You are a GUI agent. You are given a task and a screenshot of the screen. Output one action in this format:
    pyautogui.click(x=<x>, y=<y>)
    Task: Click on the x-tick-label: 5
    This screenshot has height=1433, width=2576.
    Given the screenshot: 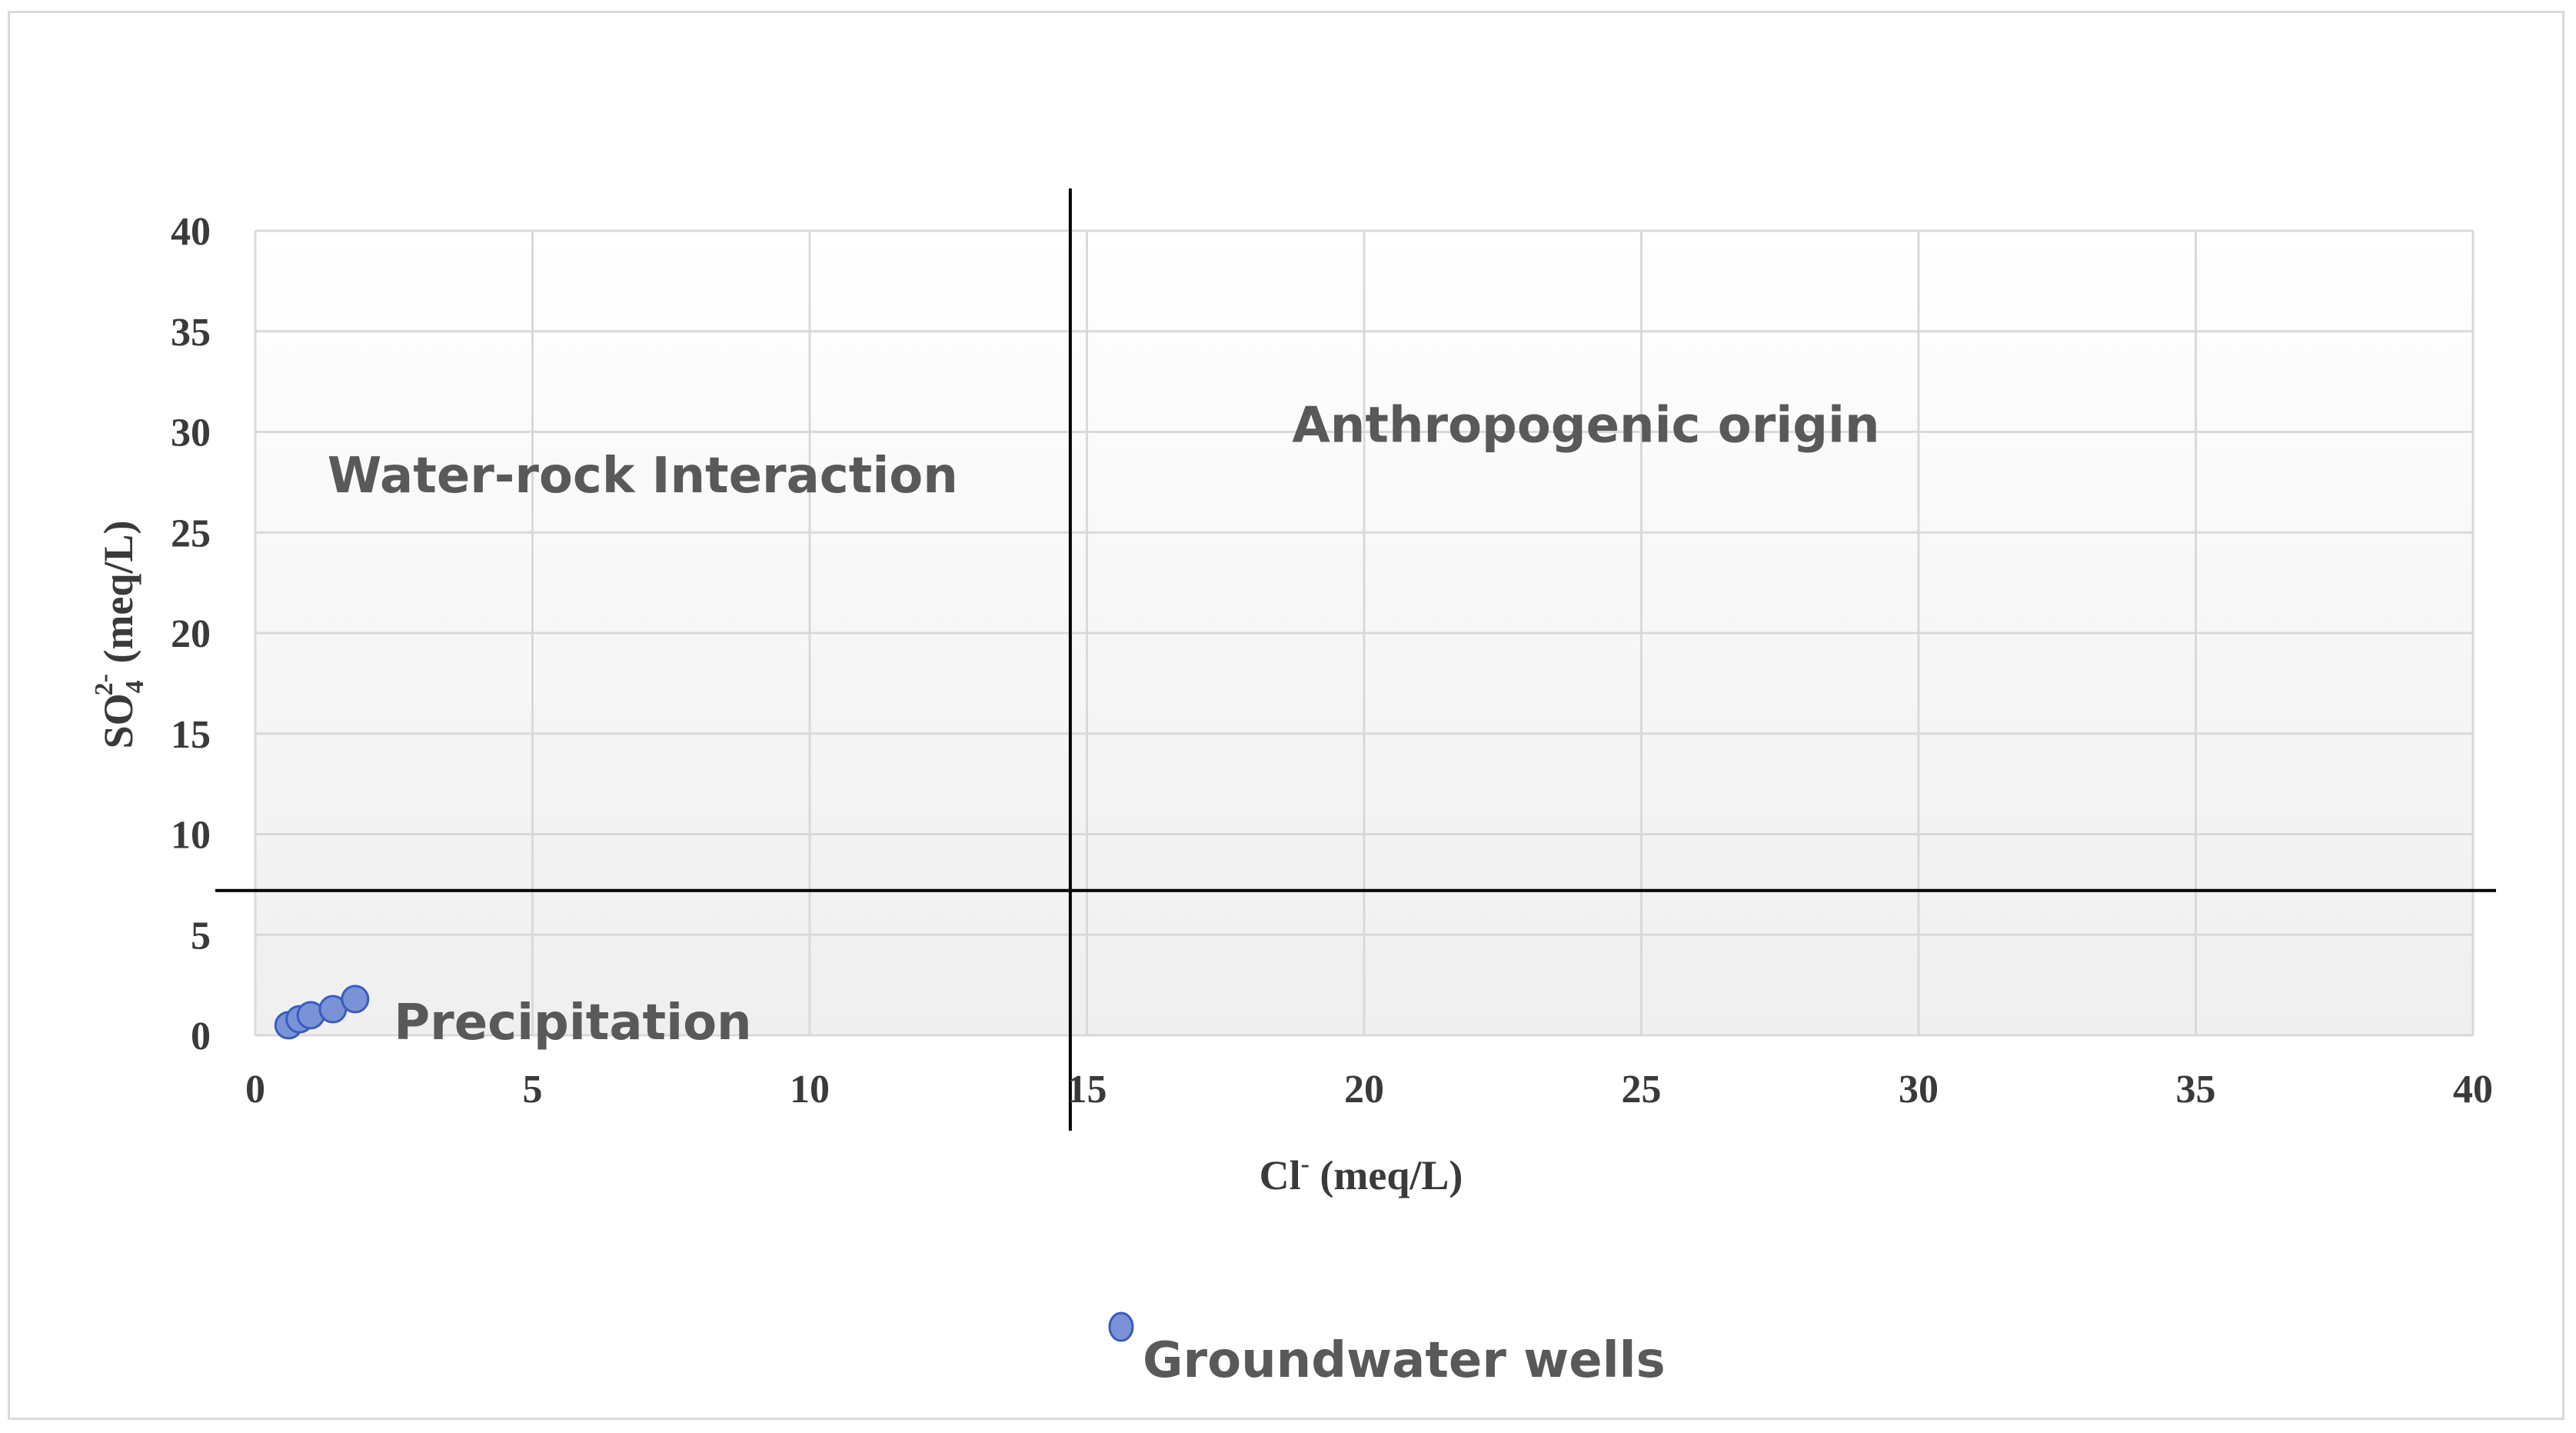 What is the action you would take?
    pyautogui.click(x=533, y=1089)
    